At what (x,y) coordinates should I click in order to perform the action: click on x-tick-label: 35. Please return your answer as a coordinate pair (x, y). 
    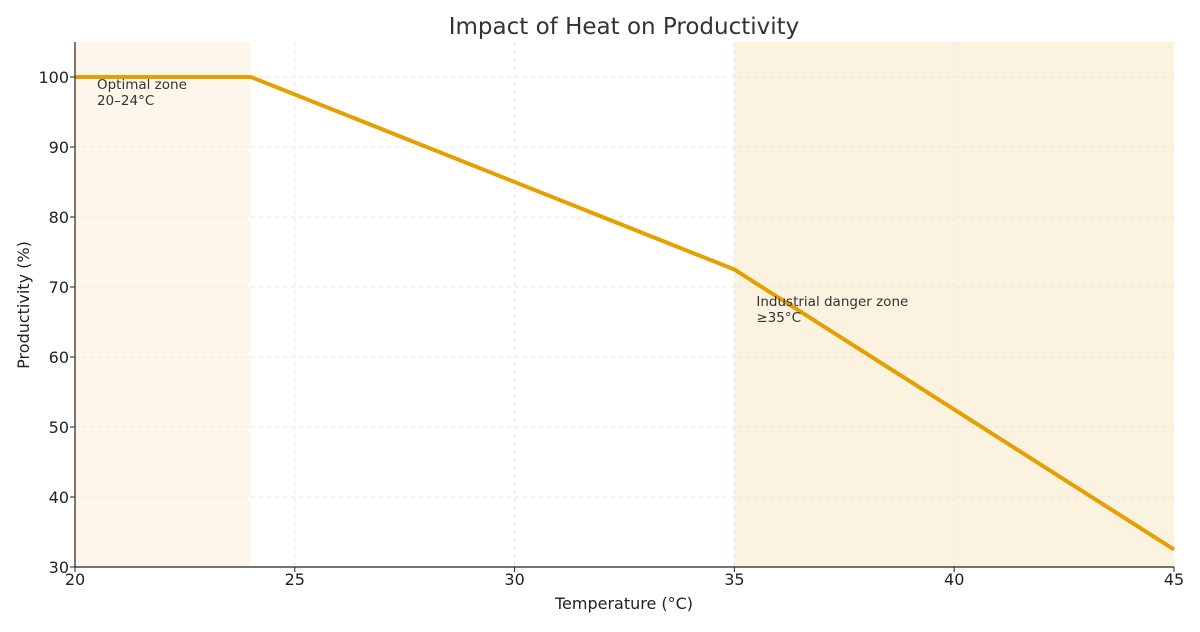
    Looking at the image, I should click on (734, 579).